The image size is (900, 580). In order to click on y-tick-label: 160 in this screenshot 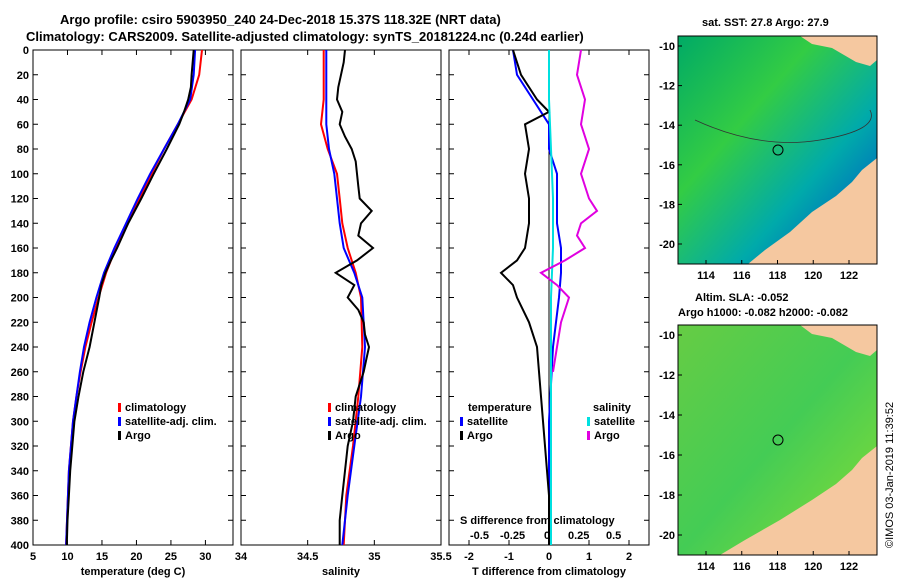, I will do `click(20, 249)`.